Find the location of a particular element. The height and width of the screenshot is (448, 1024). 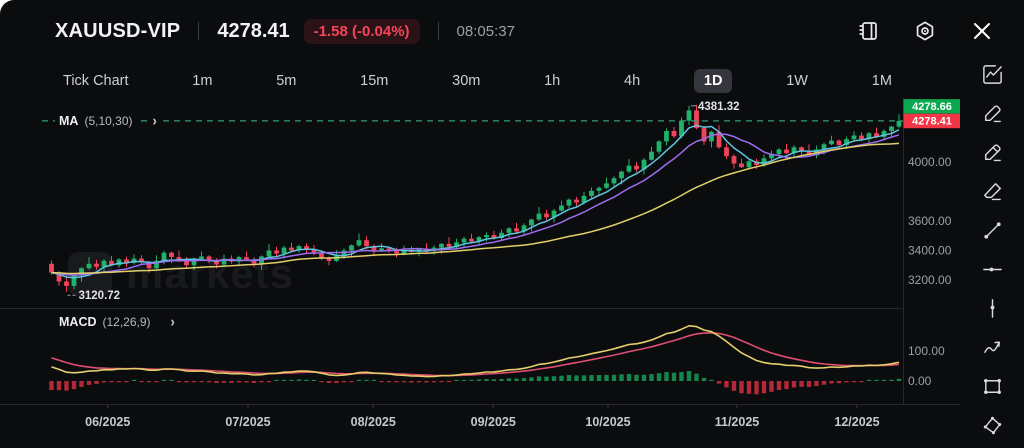

eraser-icon is located at coordinates (992, 191).